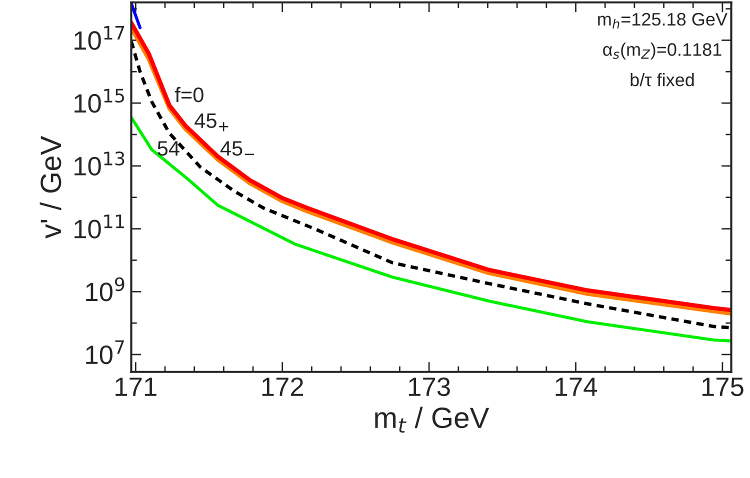 The width and height of the screenshot is (750, 478). What do you see at coordinates (105, 289) in the screenshot?
I see `y-tick-label: 10$^{9}$` at bounding box center [105, 289].